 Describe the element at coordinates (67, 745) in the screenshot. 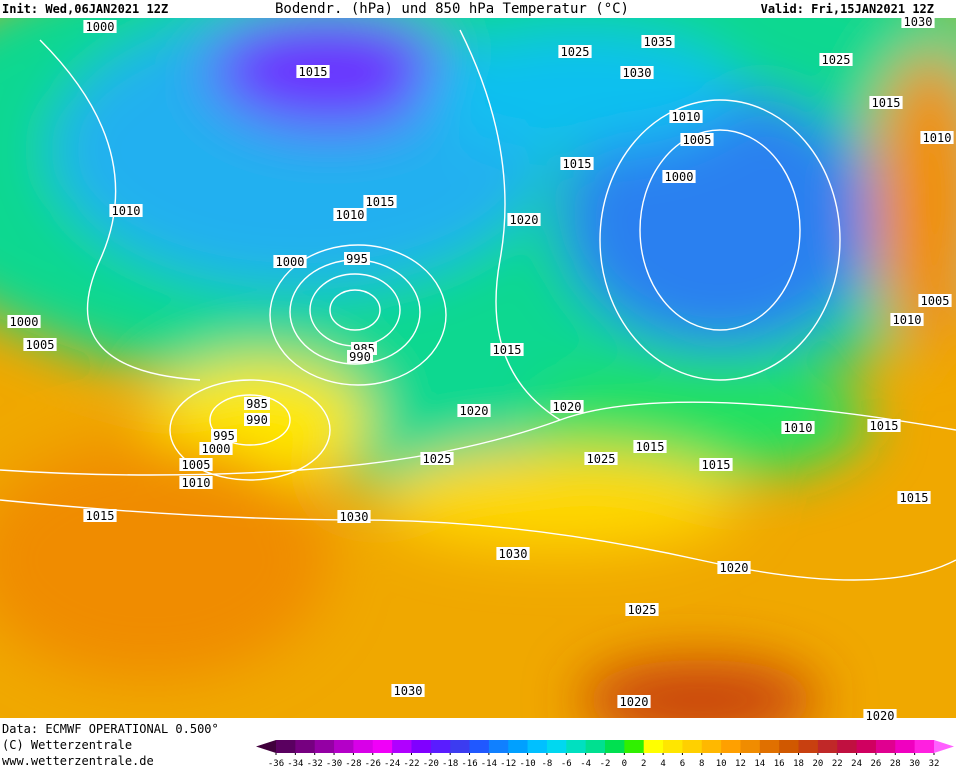

I see `copyright: (C) Wetterzentrale` at that location.